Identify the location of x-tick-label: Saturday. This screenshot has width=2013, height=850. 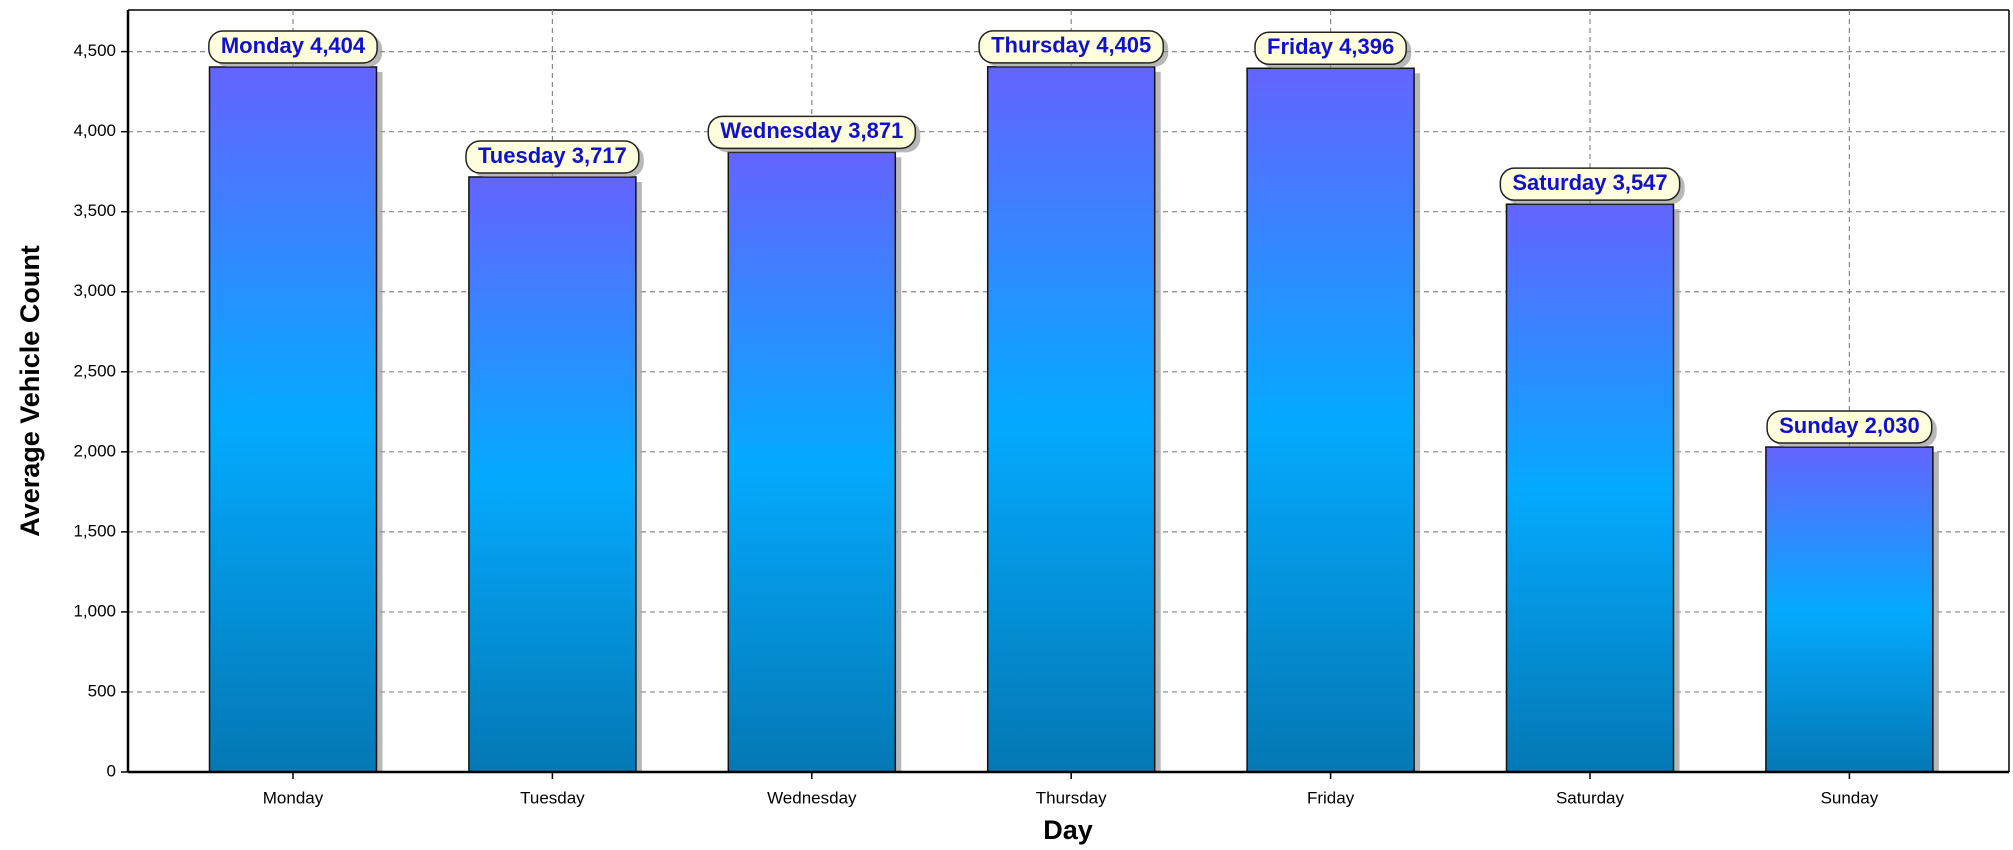
(1590, 797).